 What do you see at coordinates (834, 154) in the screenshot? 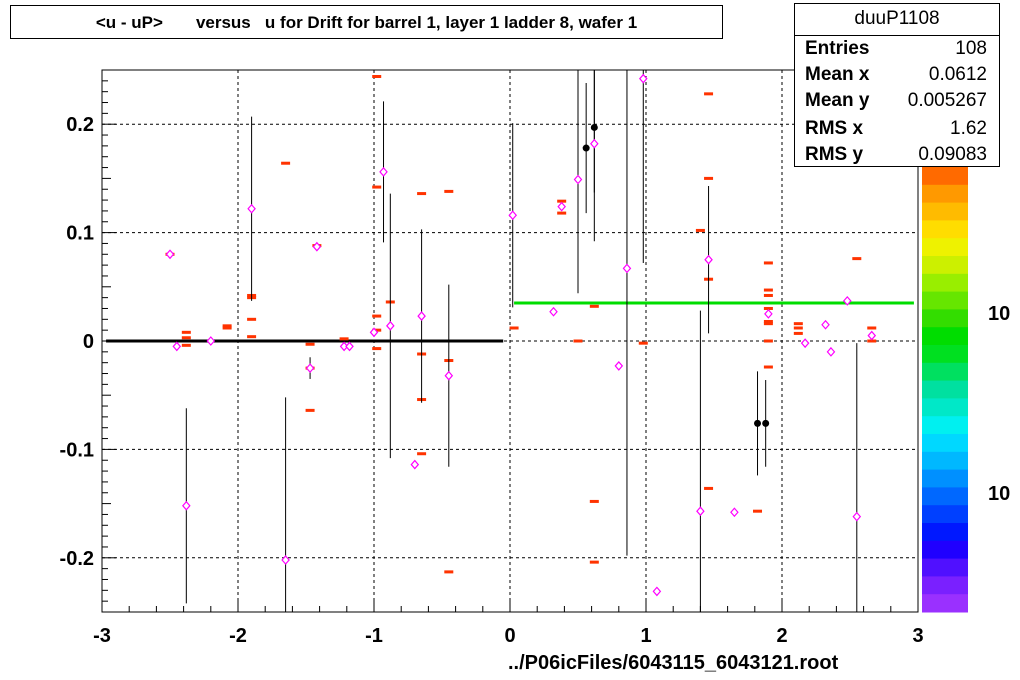
I see `stat-label: RMS y` at bounding box center [834, 154].